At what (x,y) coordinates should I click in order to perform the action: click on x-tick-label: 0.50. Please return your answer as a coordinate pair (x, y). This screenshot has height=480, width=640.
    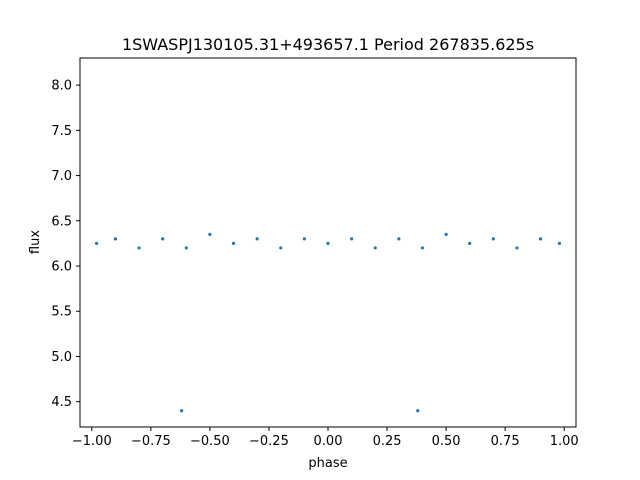
    Looking at the image, I should click on (446, 441).